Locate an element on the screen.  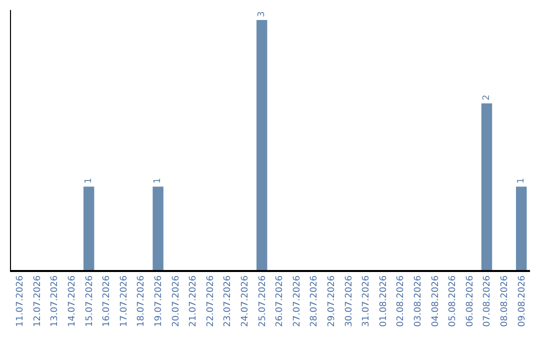
x-tick-label: 15.07.2026 is located at coordinates (89, 301).